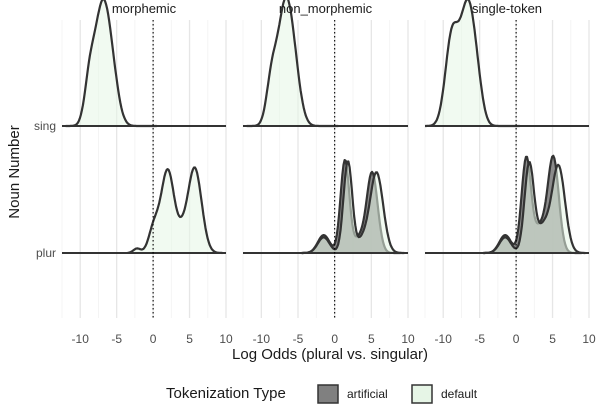 This screenshot has height=411, width=598. What do you see at coordinates (144, 8) in the screenshot?
I see `facet-title: morphemic` at bounding box center [144, 8].